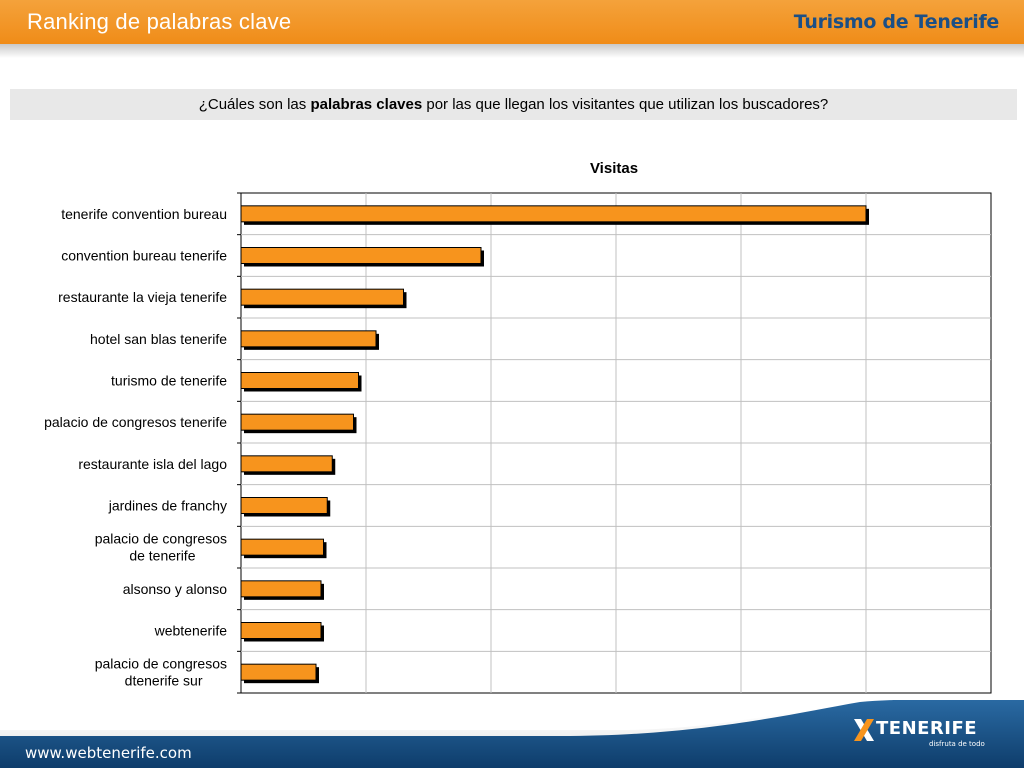 The image size is (1024, 768). I want to click on logo-word: TENERIFE, so click(927, 728).